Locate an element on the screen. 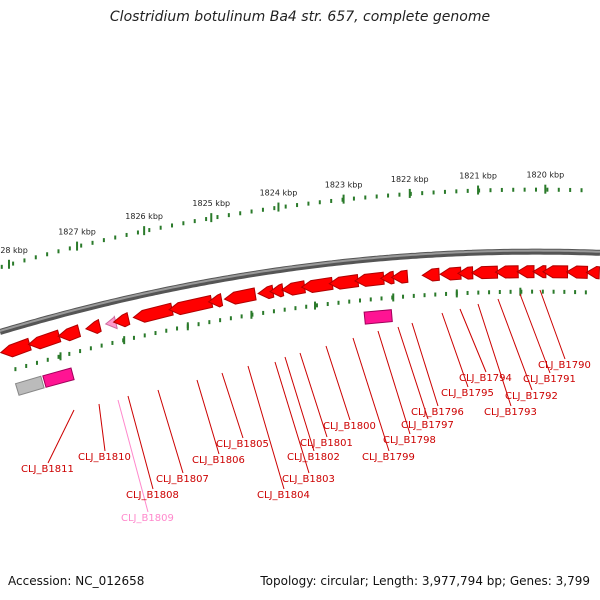 The width and height of the screenshot is (600, 600). gene-label: CLJ_B1808 is located at coordinates (152, 495).